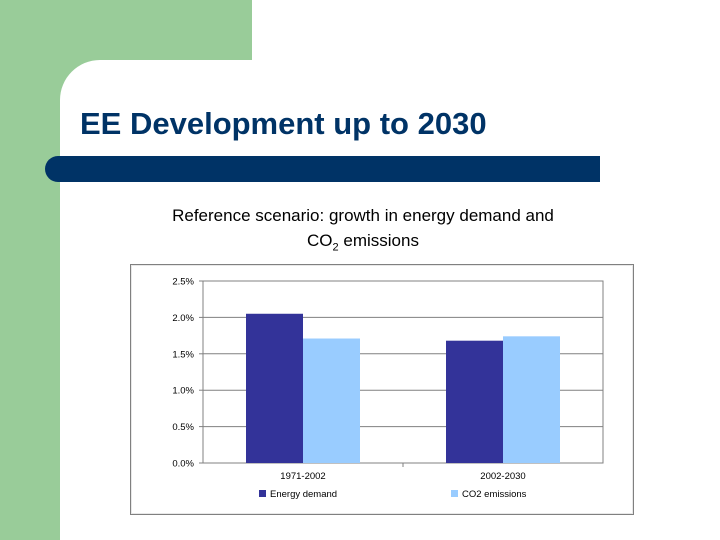  What do you see at coordinates (183, 464) in the screenshot?
I see `y-tick-label: 0.0%` at bounding box center [183, 464].